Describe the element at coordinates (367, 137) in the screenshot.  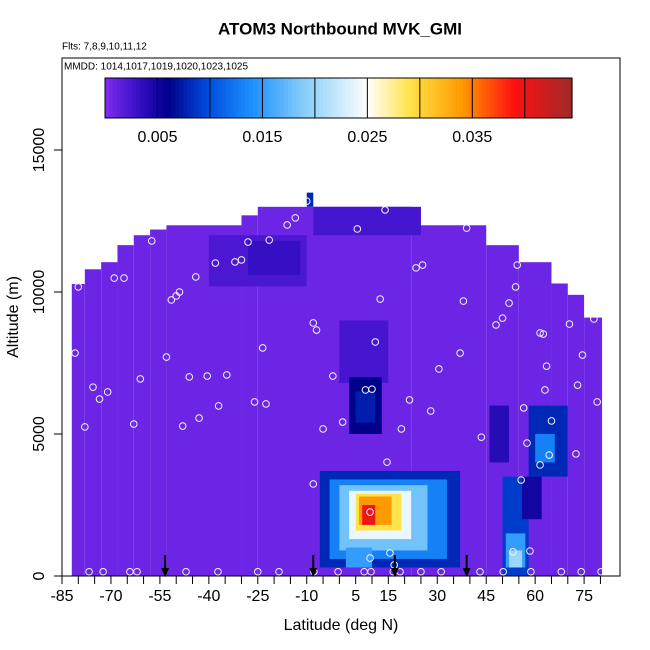
I see `colorbar-tick-label: 0.025` at that location.